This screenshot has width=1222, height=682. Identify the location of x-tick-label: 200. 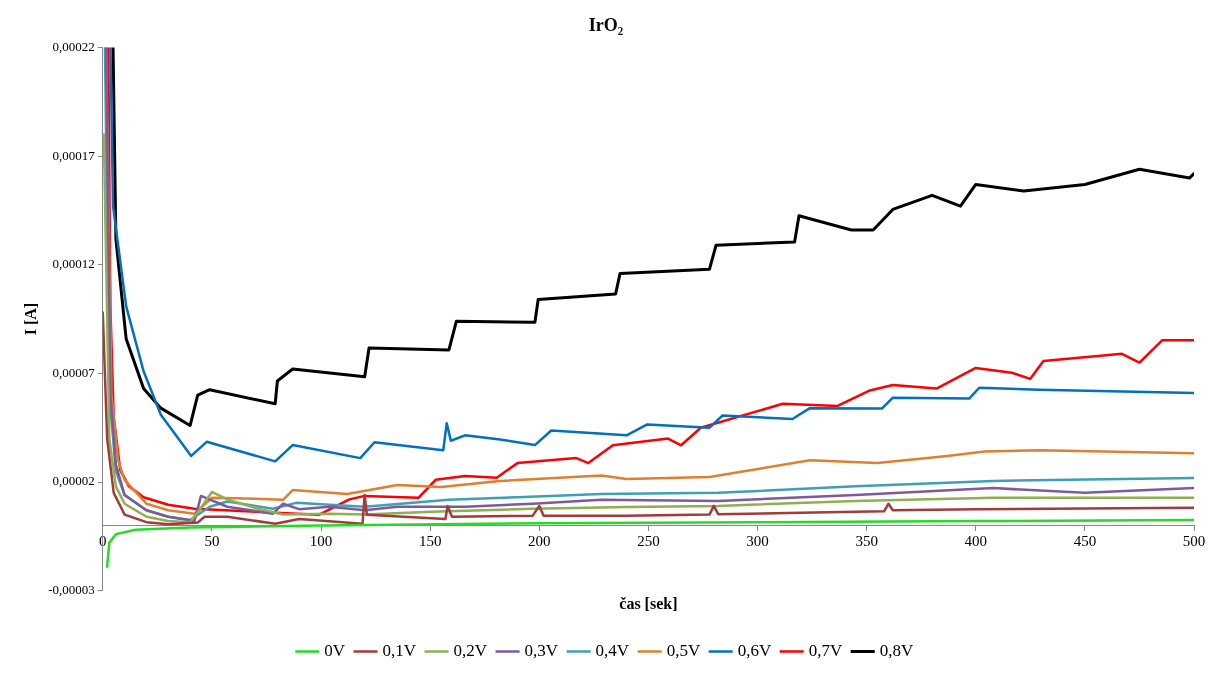
(539, 541).